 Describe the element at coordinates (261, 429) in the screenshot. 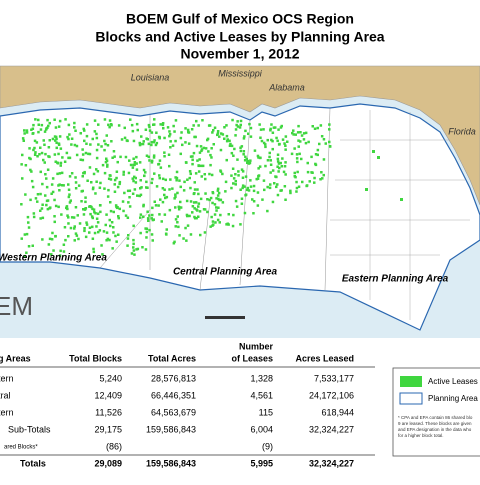

I see `table-cell: 6,004` at that location.